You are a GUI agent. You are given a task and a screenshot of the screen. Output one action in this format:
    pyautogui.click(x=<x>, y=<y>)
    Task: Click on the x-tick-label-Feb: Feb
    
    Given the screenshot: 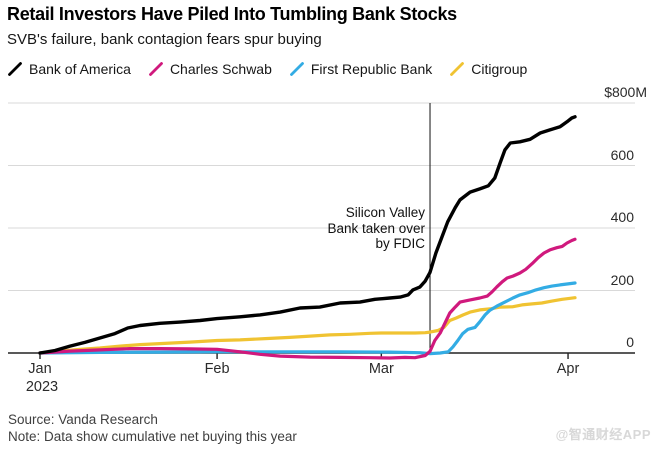 What is the action you would take?
    pyautogui.click(x=217, y=369)
    